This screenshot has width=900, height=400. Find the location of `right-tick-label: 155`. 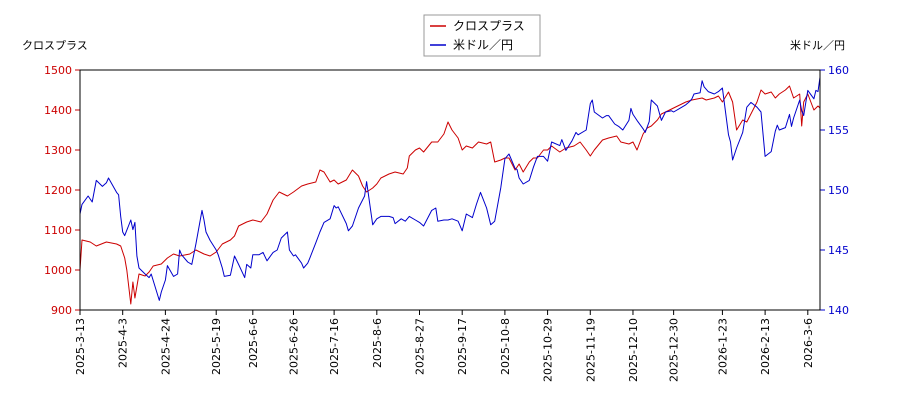

right-tick-label: 155 is located at coordinates (838, 130).